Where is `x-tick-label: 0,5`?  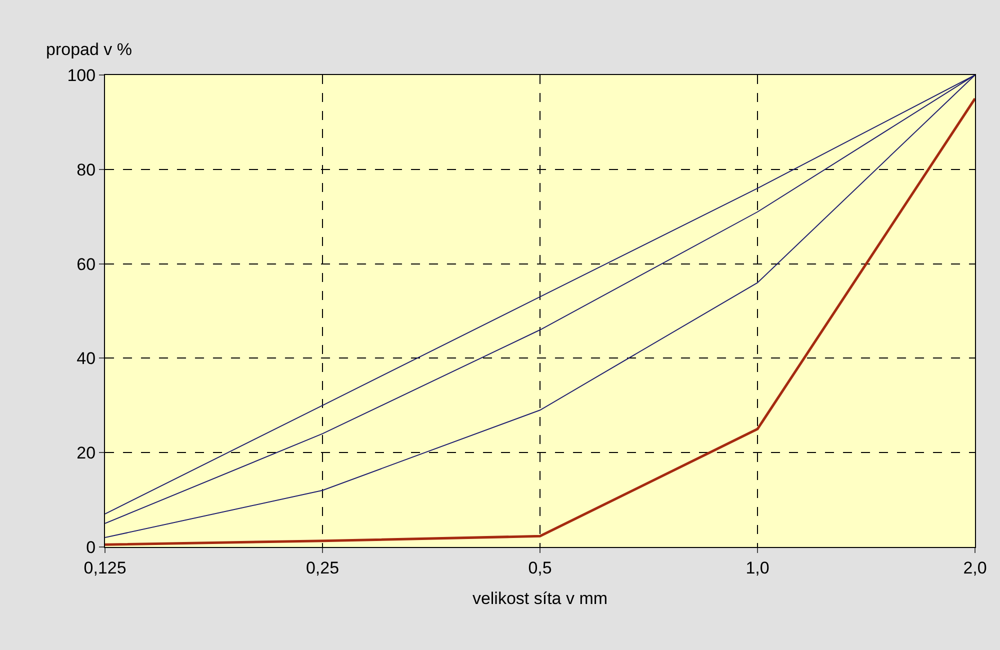
x-tick-label: 0,5 is located at coordinates (540, 568).